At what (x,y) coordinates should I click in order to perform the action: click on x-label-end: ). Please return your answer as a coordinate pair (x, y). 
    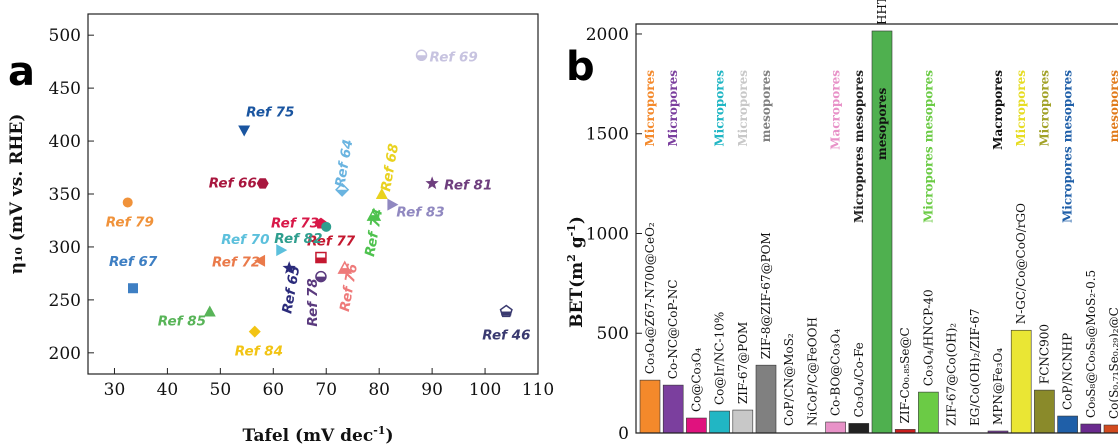
    Looking at the image, I should click on (389, 435).